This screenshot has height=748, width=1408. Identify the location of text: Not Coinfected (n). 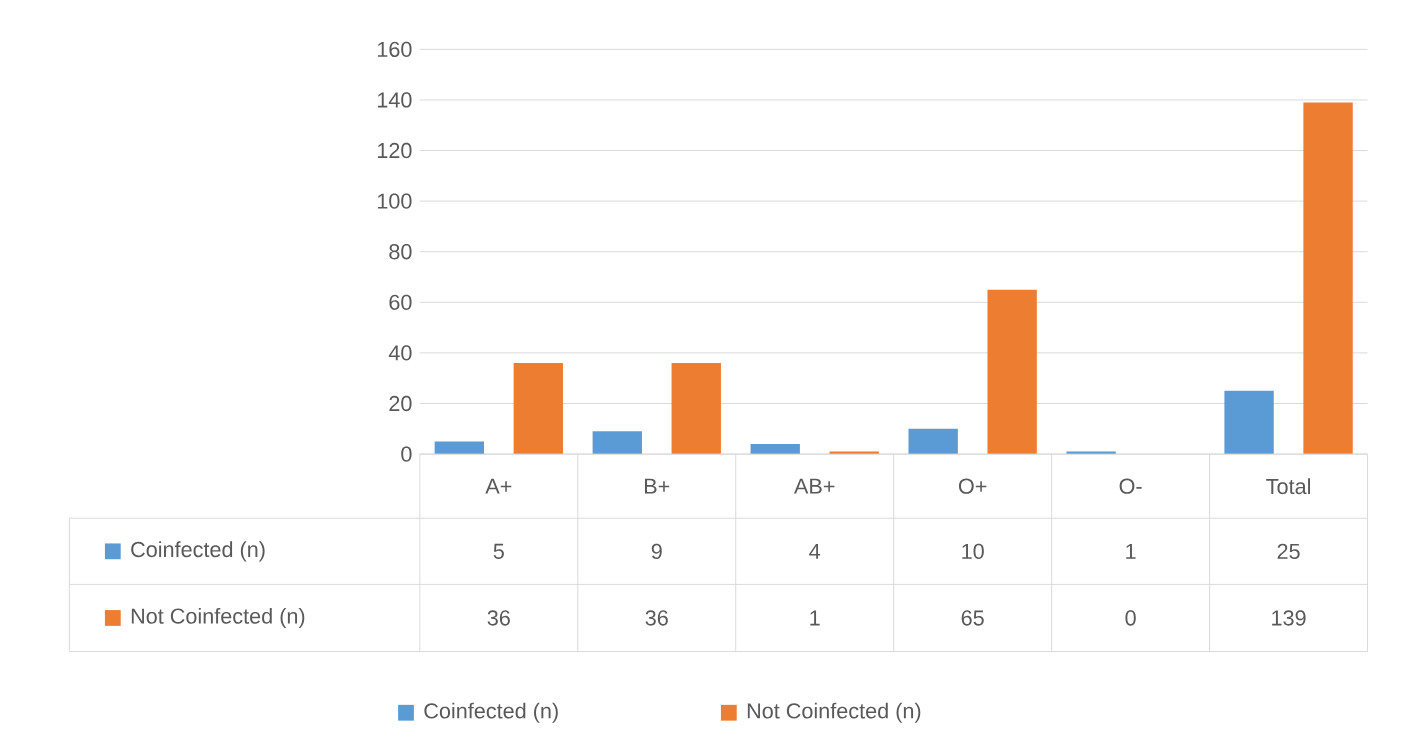
(218, 617).